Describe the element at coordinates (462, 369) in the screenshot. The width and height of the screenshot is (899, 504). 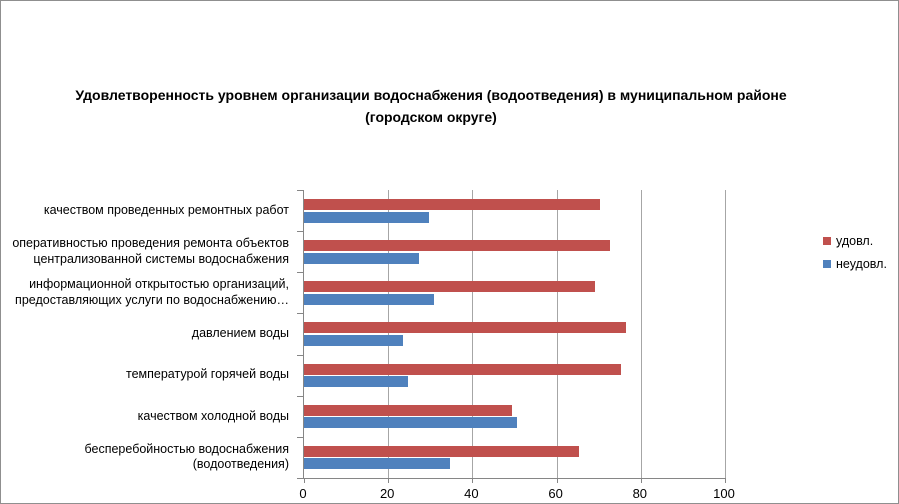
I see `bar-удовл.-5` at that location.